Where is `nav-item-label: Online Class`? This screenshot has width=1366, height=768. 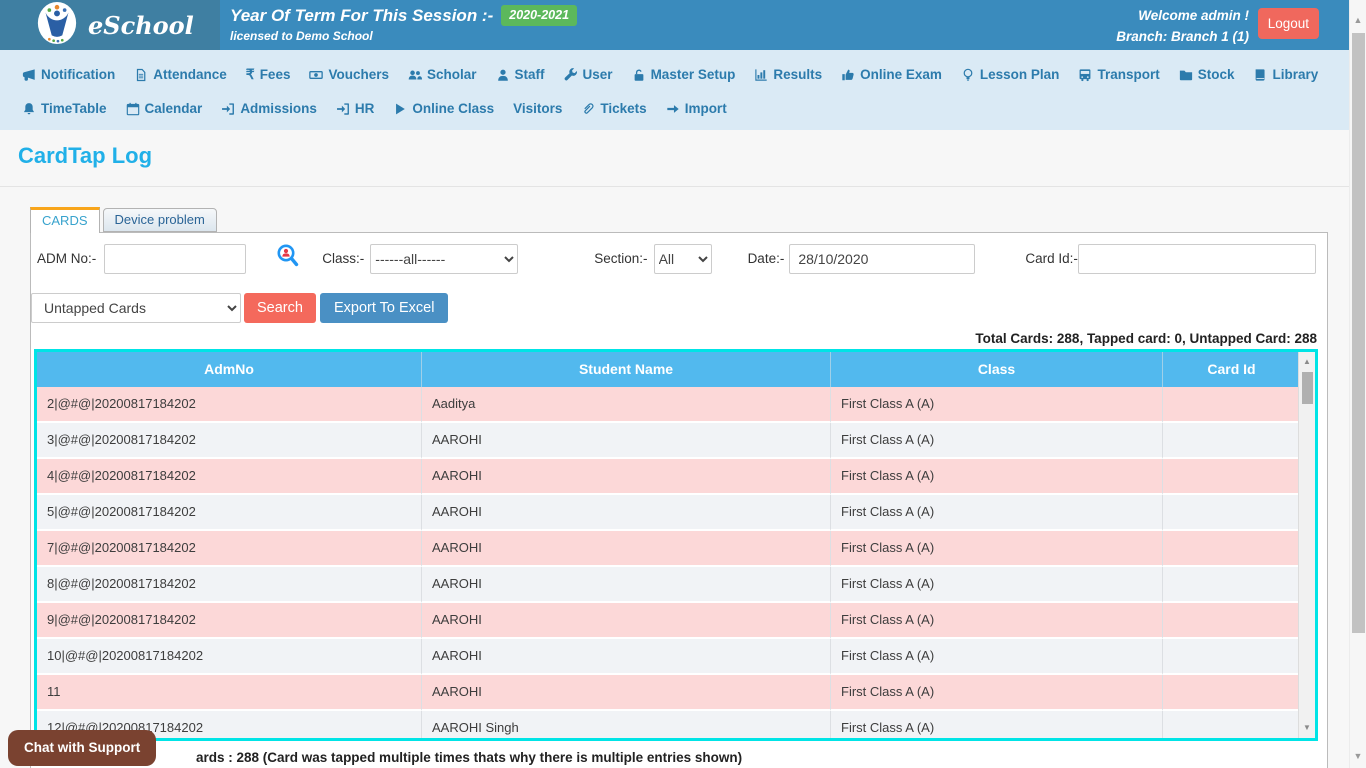
nav-item-label: Online Class is located at coordinates (453, 108).